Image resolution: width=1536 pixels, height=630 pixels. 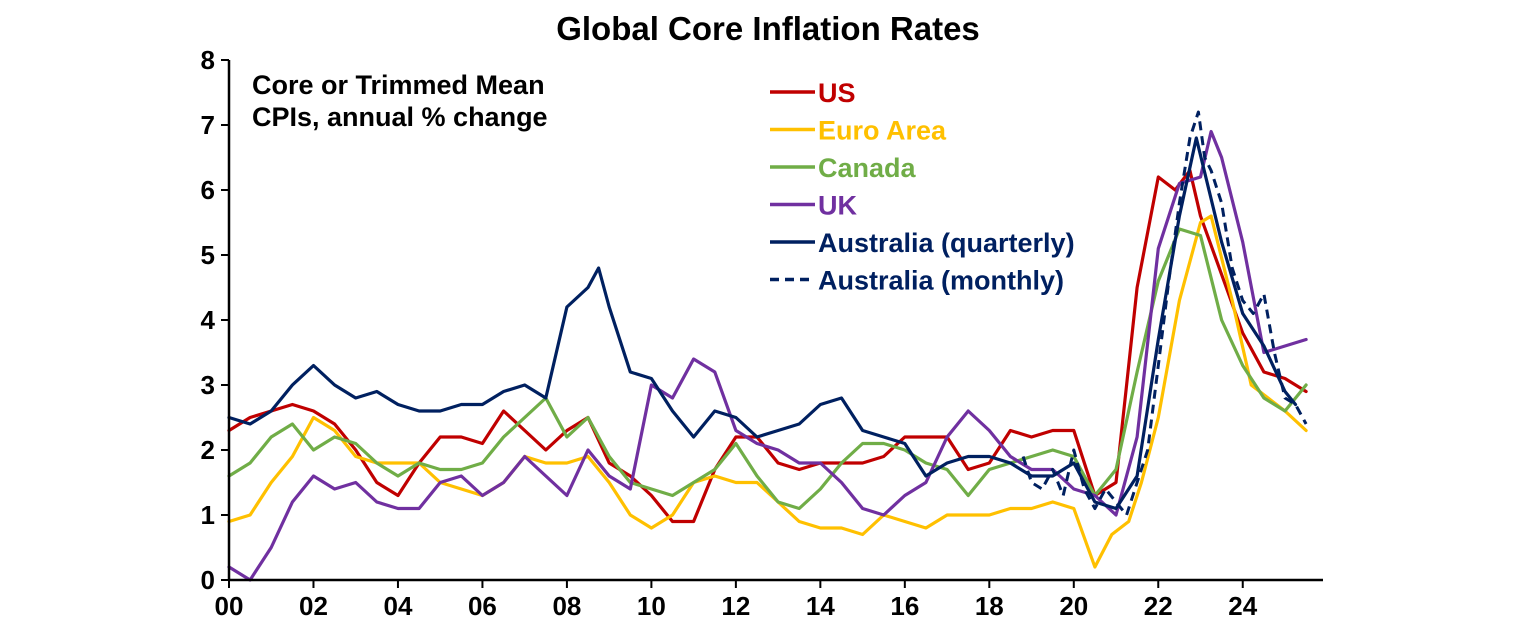 I want to click on y-tick-label: 5, so click(x=208, y=255).